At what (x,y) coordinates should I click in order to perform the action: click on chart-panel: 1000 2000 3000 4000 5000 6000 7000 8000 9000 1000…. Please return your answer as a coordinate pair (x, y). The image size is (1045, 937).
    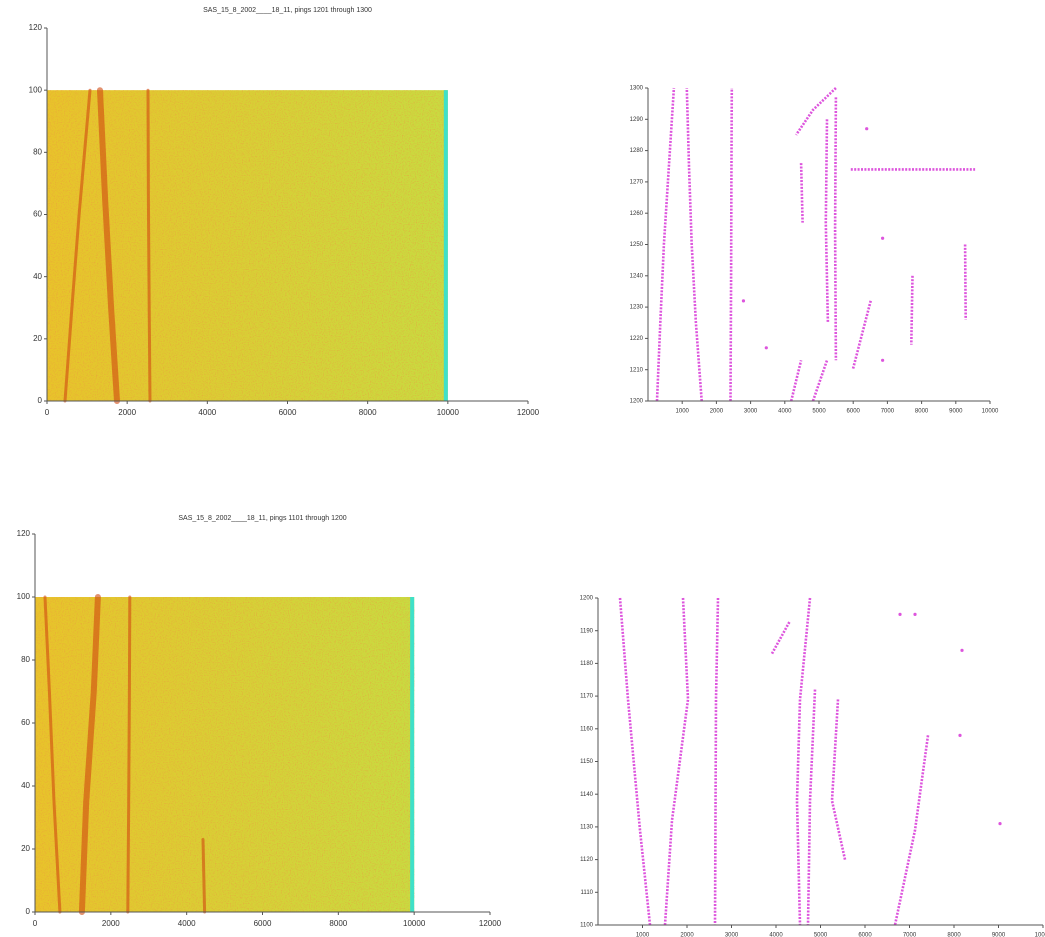
    Looking at the image, I should click on (814, 250).